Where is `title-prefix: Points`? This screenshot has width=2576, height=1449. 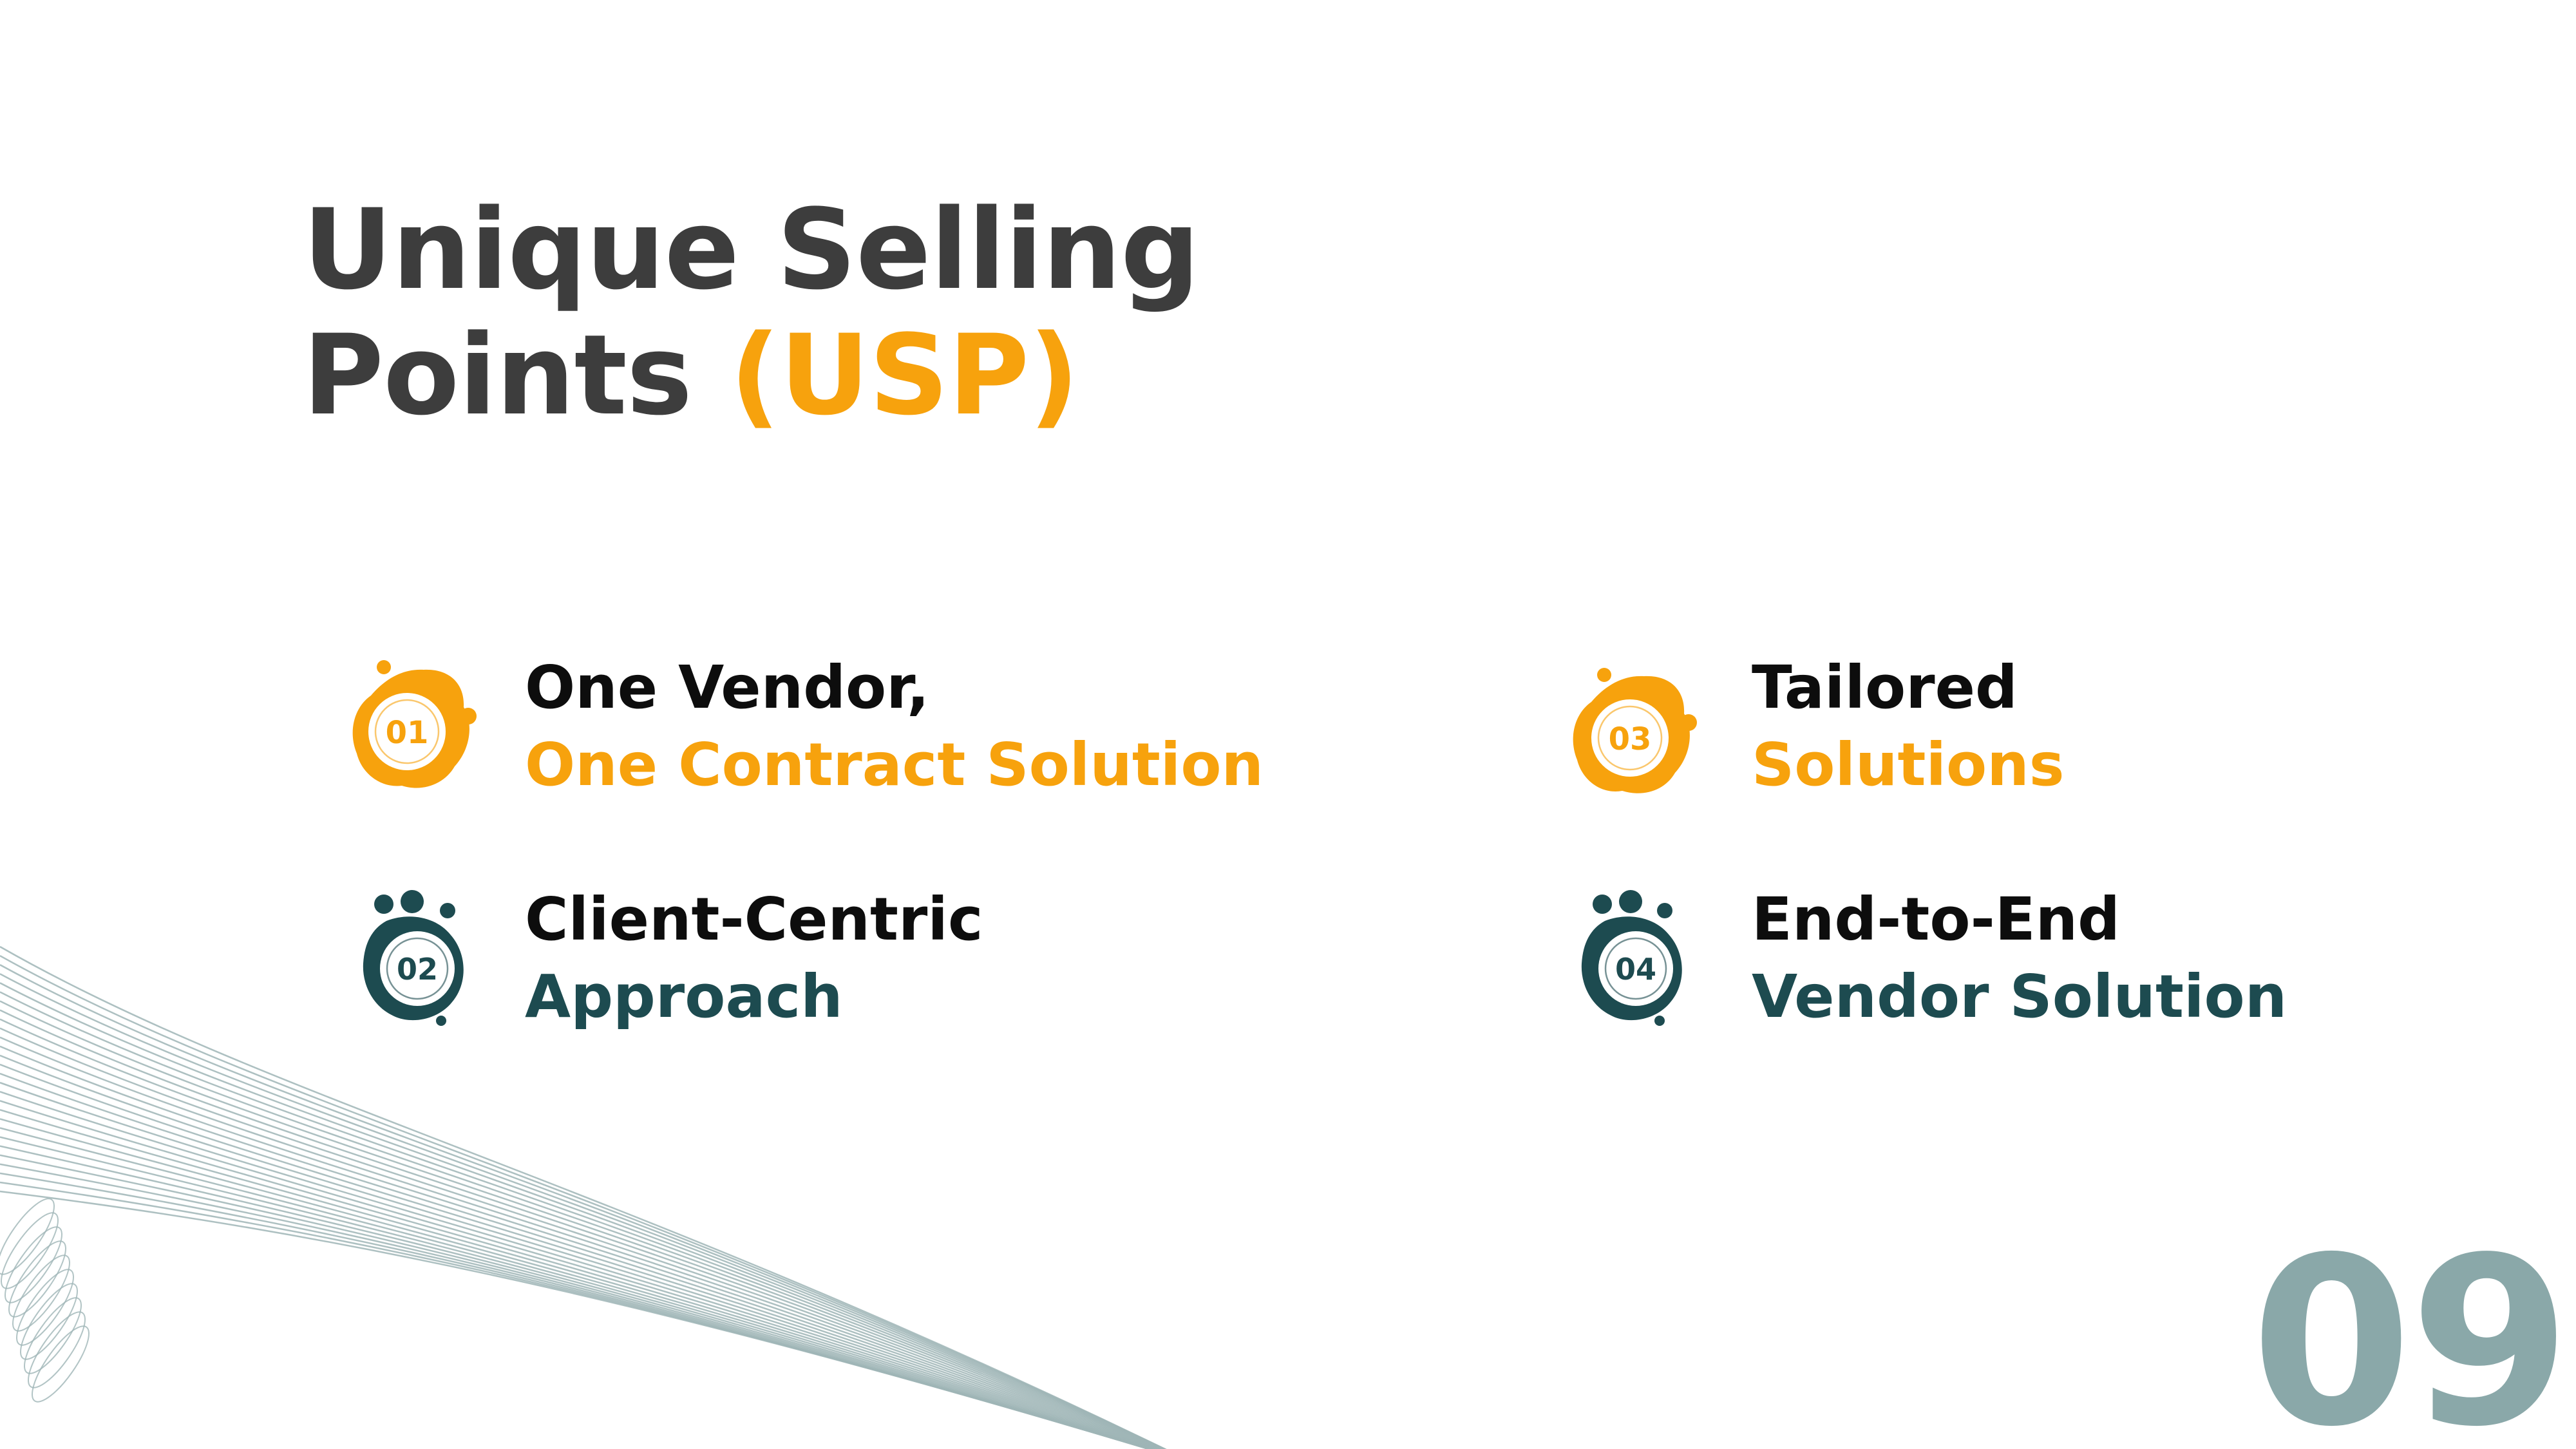
title-prefix: Points is located at coordinates (497, 375).